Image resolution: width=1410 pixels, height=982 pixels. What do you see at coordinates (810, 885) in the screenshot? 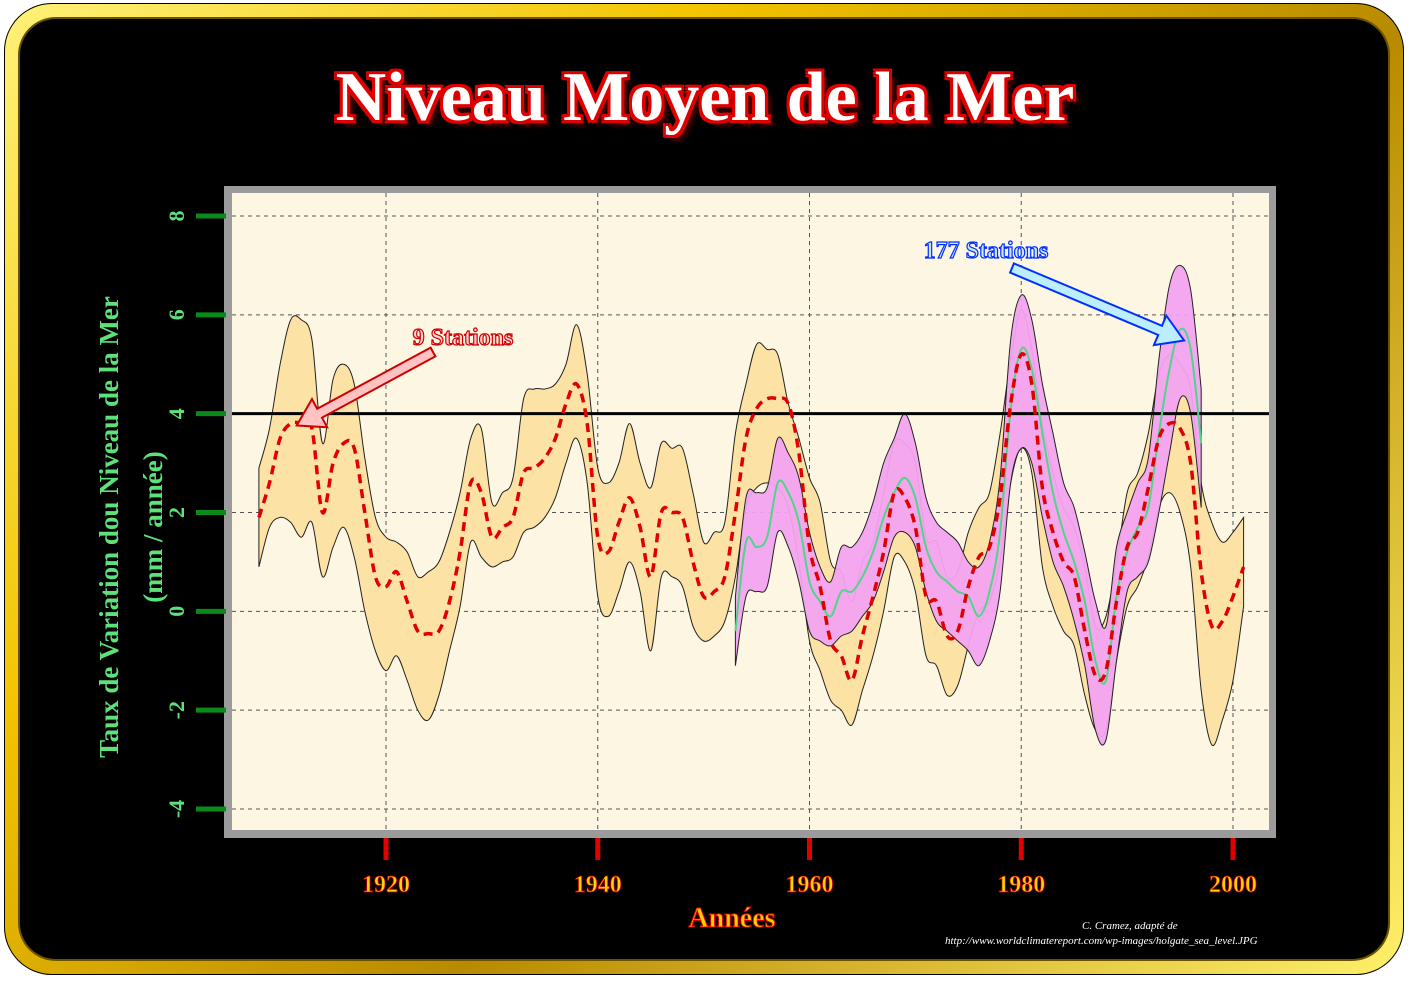
I see `x-tick-label-1960: 1960` at bounding box center [810, 885].